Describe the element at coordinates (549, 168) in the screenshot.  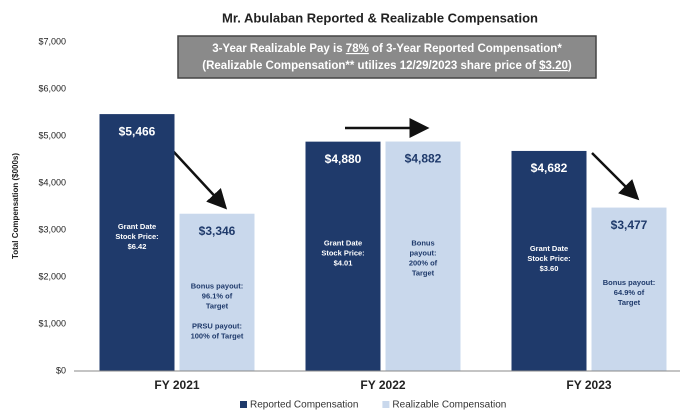
I see `value-label: $4,682` at that location.